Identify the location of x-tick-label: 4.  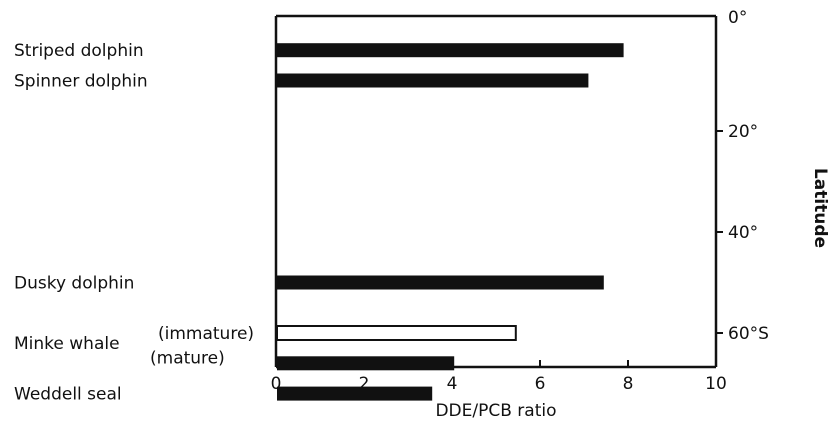
(452, 384).